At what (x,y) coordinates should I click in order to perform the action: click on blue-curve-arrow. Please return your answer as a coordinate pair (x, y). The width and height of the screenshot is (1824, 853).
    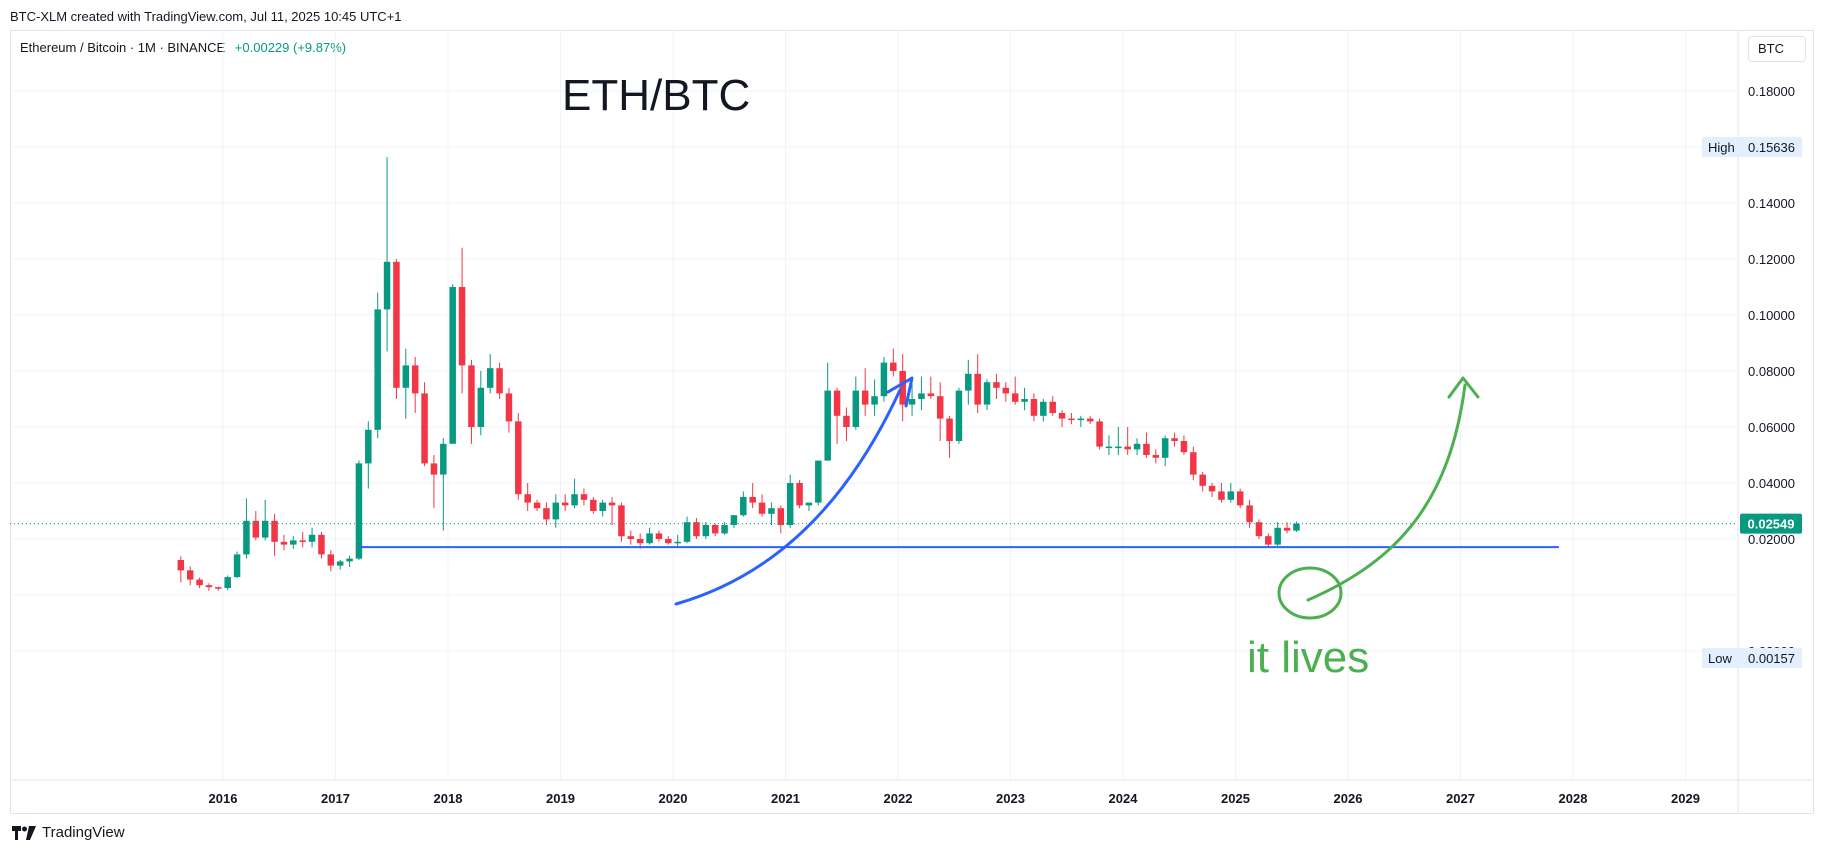
    Looking at the image, I should click on (788, 497).